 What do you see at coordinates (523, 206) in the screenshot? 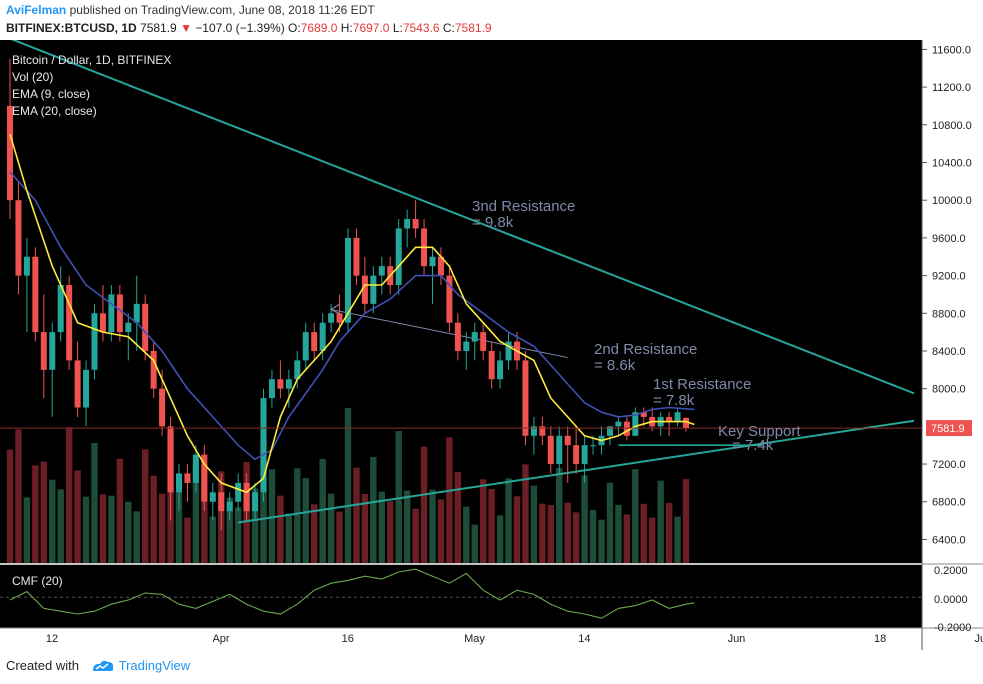
I see `resistance3-label: 3nd Resistance` at bounding box center [523, 206].